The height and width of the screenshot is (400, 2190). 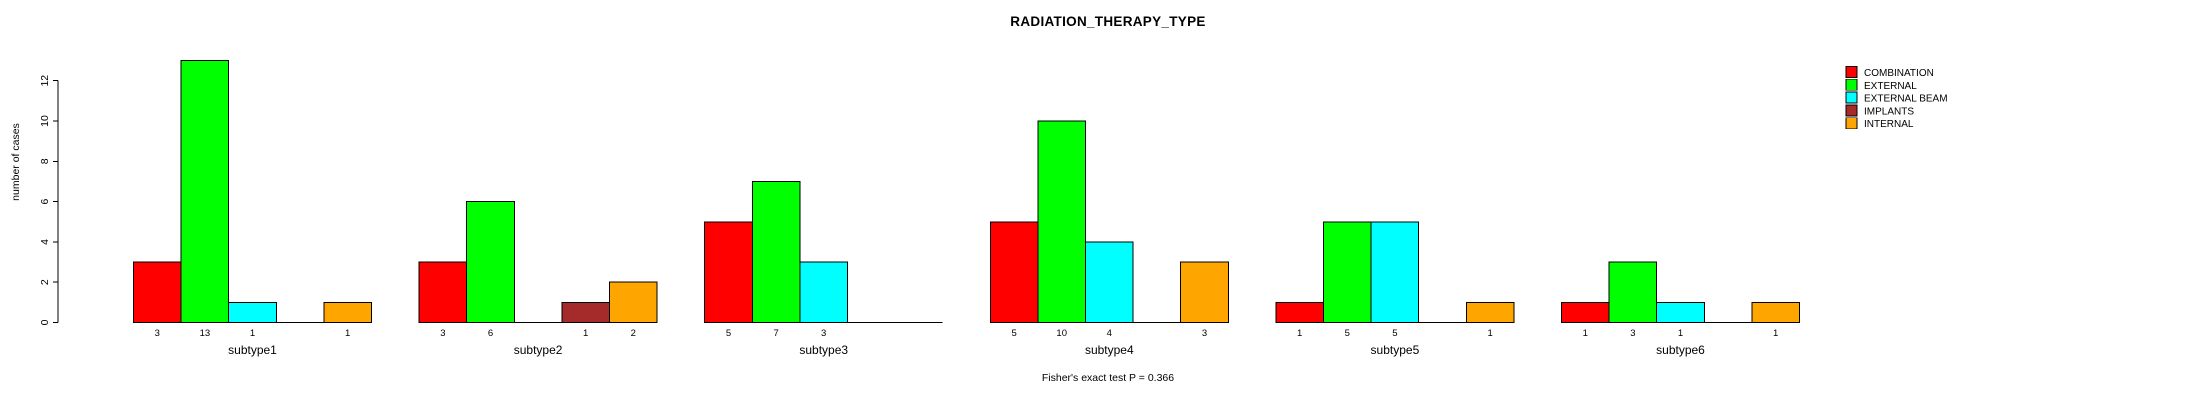 I want to click on bar-value-label: 7, so click(x=775, y=333).